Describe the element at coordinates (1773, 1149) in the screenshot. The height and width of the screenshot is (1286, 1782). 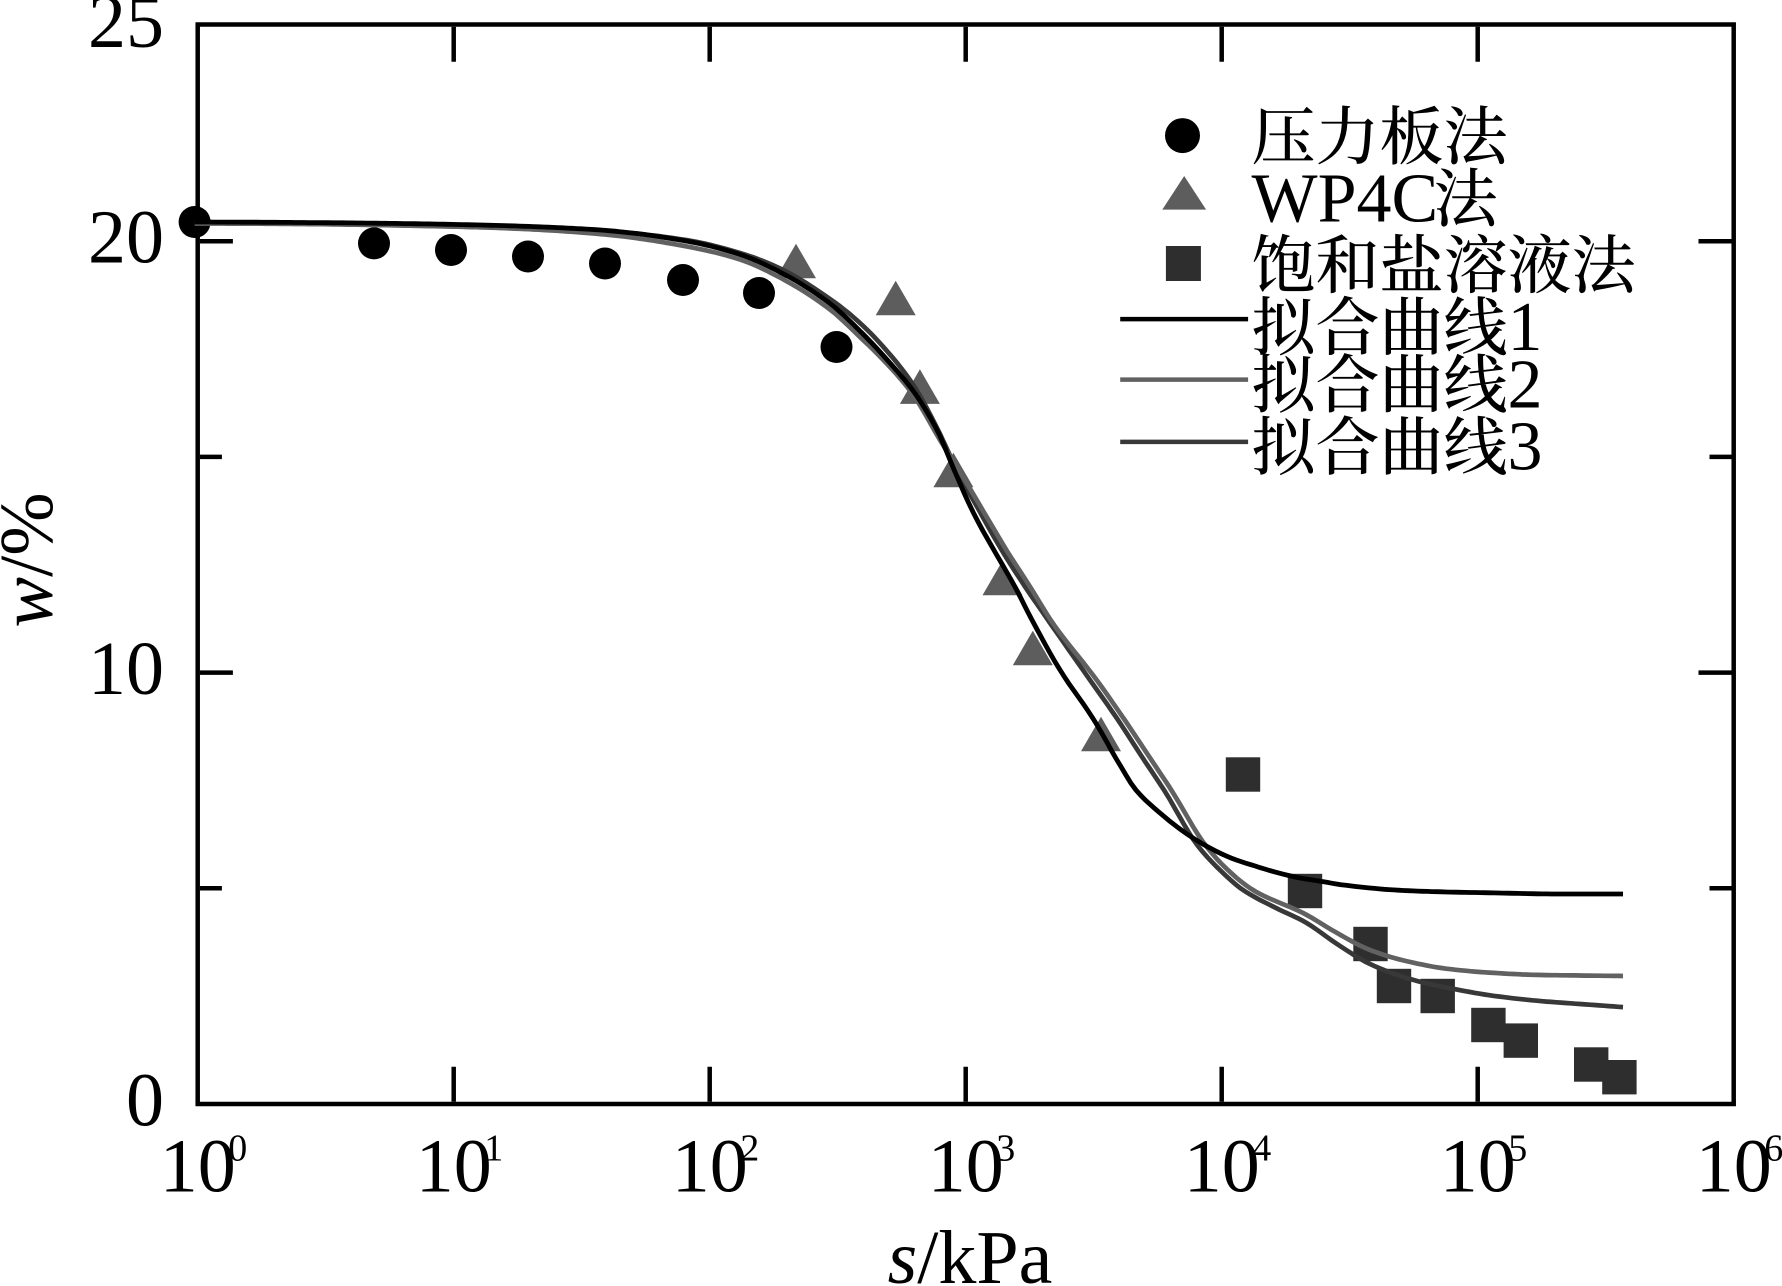
I see `svg-text: 6` at that location.